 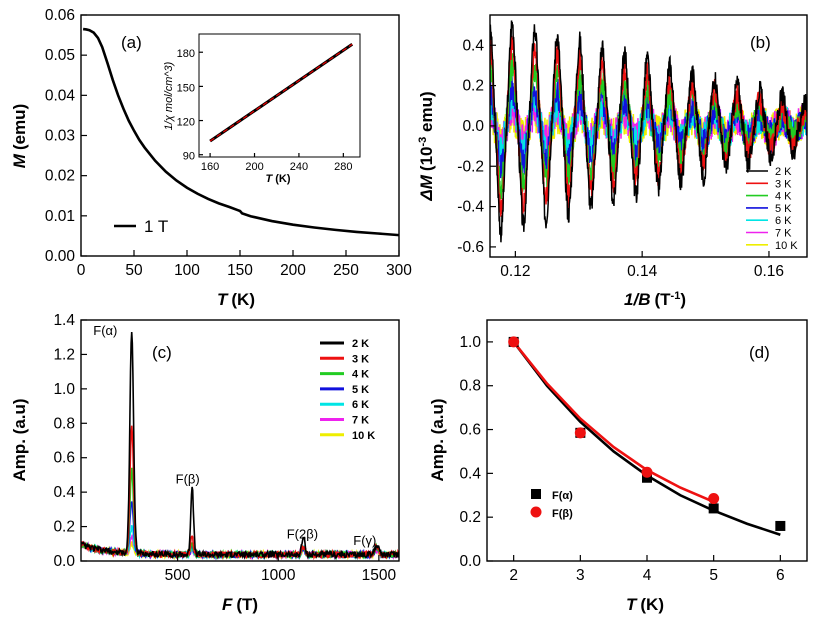 What do you see at coordinates (562, 496) in the screenshot?
I see `panel-d-legend-label: F(α)` at bounding box center [562, 496].